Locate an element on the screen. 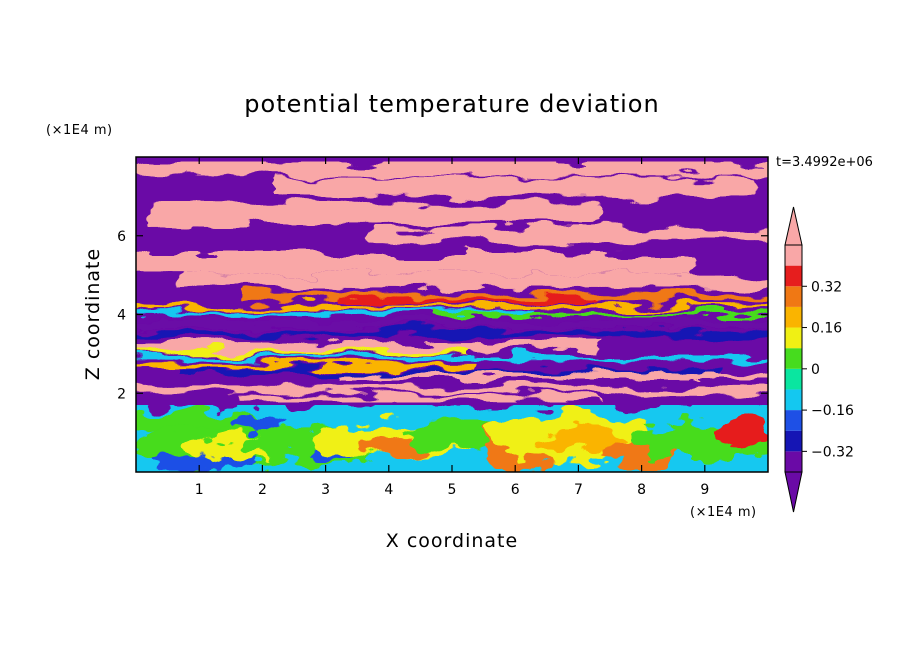 Image resolution: width=904 pixels, height=654 pixels. x-tick-label: 2 is located at coordinates (262, 490).